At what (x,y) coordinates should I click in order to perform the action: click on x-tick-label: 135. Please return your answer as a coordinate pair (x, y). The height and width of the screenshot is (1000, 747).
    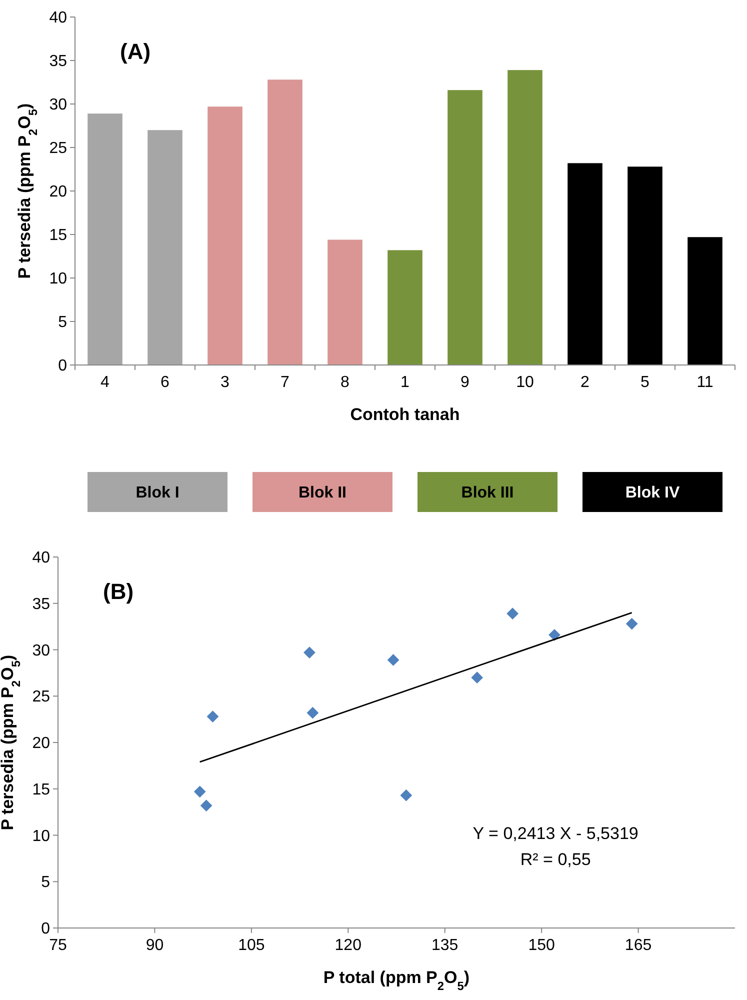
    Looking at the image, I should click on (445, 945).